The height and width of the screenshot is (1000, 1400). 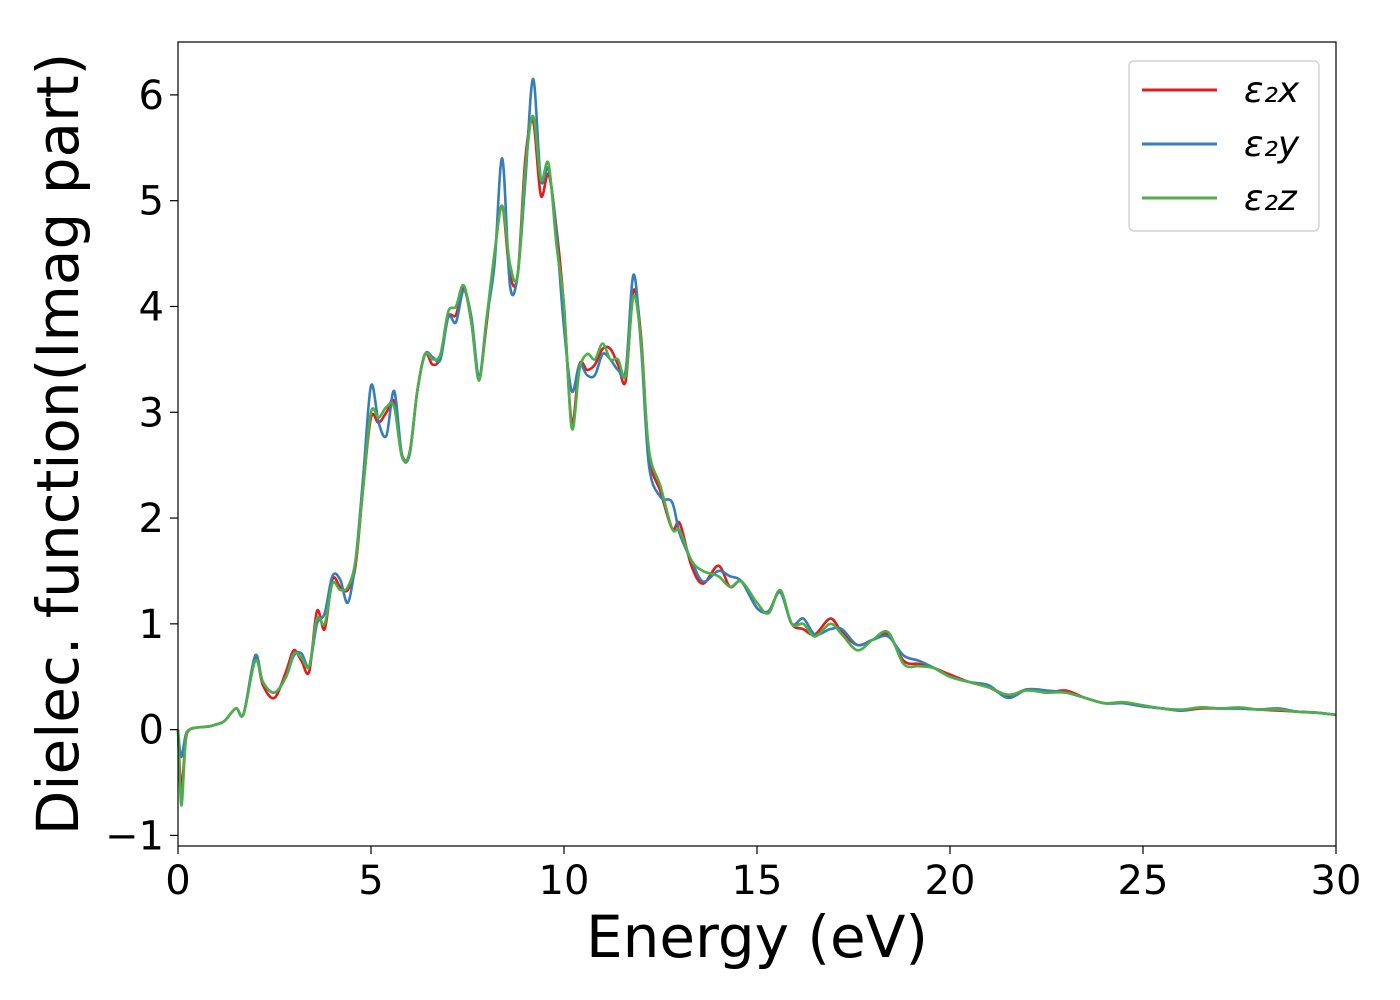 I want to click on y-tick-label: 3, so click(x=151, y=413).